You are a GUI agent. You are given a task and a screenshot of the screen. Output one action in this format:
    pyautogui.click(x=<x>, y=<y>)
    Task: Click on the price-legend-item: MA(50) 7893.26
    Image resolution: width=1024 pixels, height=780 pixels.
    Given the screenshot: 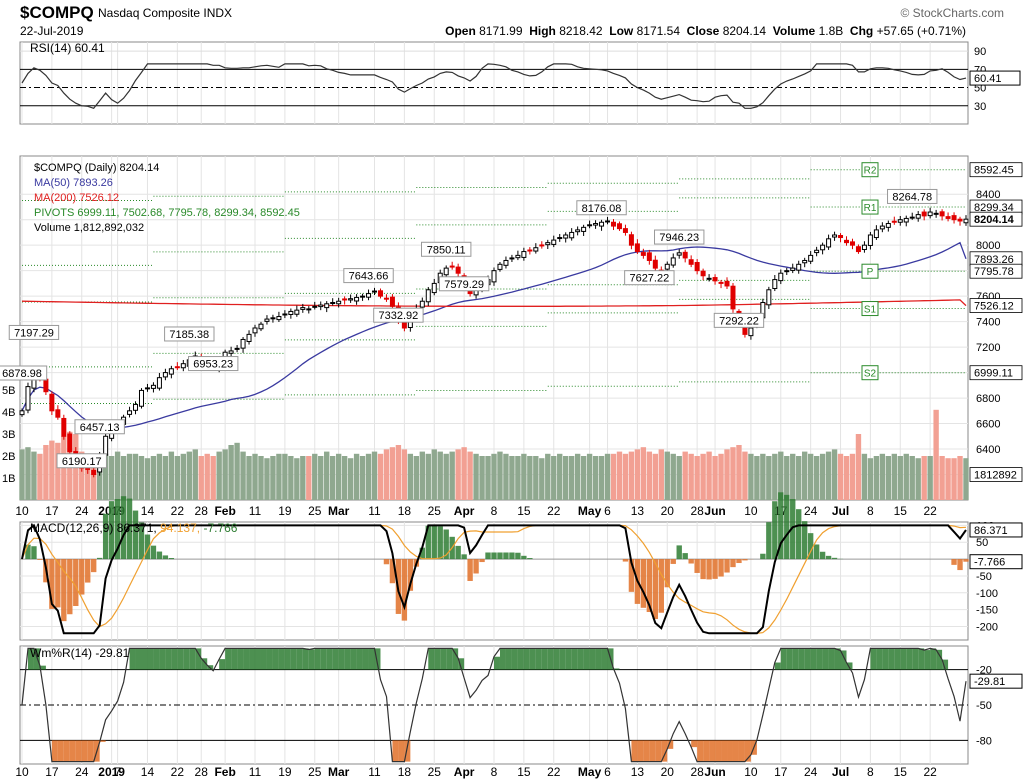 What is the action you would take?
    pyautogui.click(x=73, y=183)
    